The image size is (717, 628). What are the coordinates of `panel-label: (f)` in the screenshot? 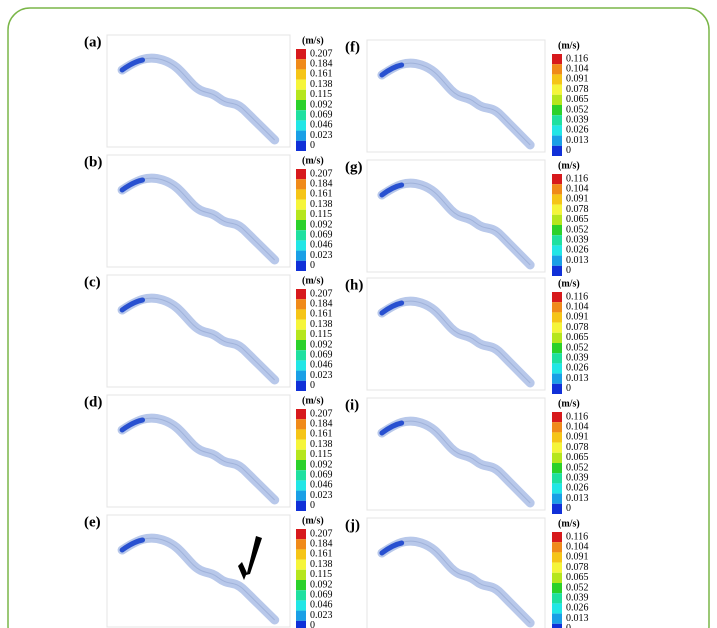 It's located at (352, 47).